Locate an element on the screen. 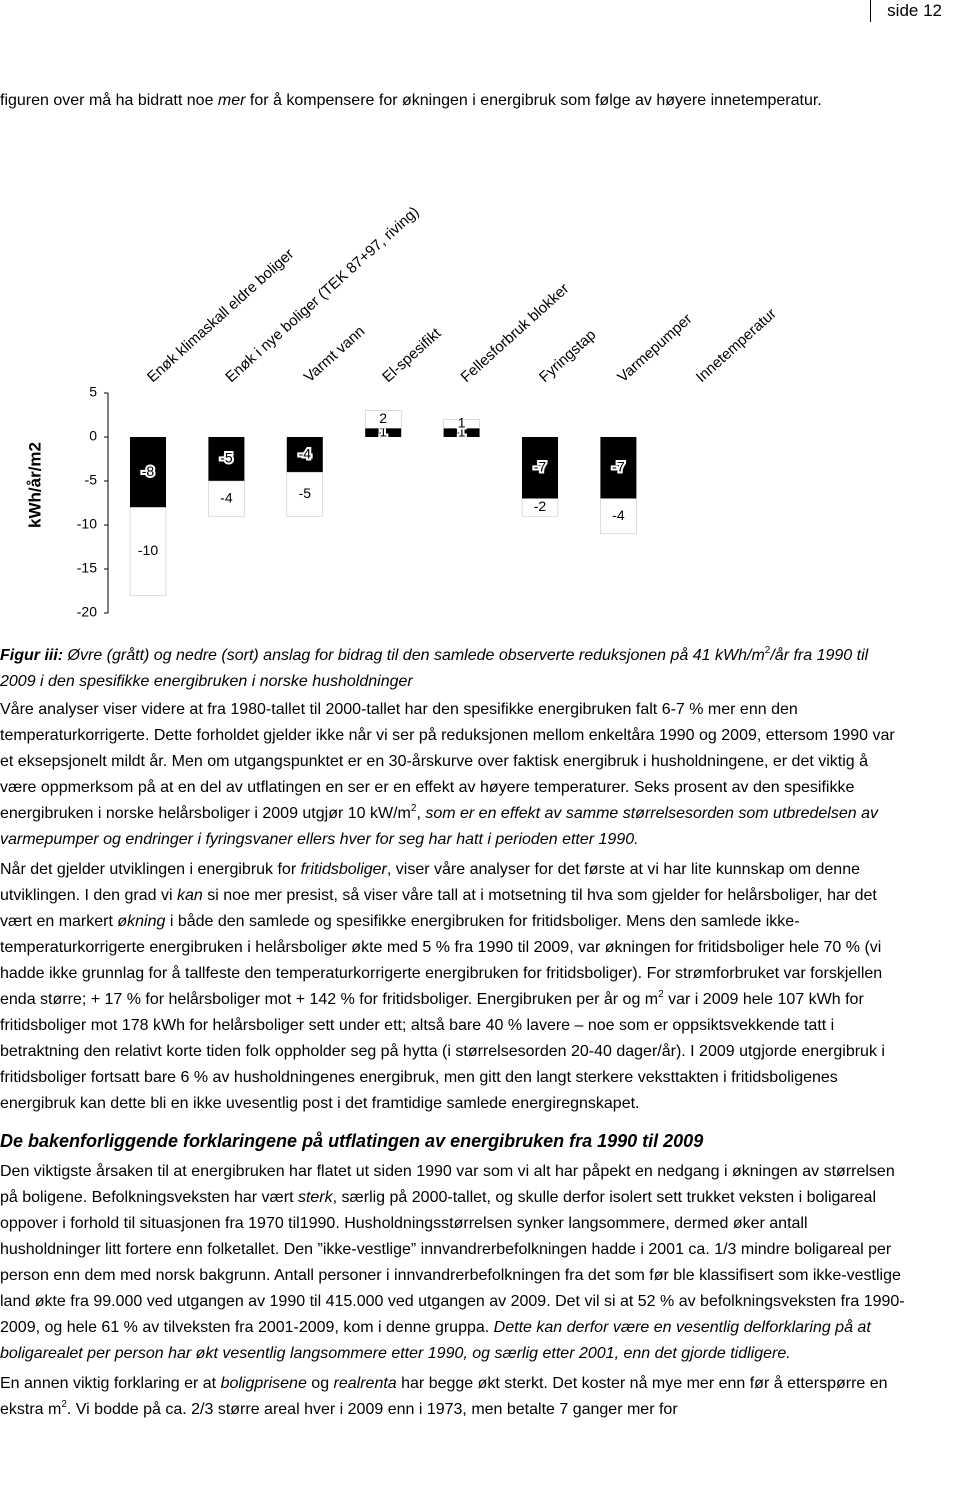 The width and height of the screenshot is (960, 1505). data-label: 2 is located at coordinates (383, 418).